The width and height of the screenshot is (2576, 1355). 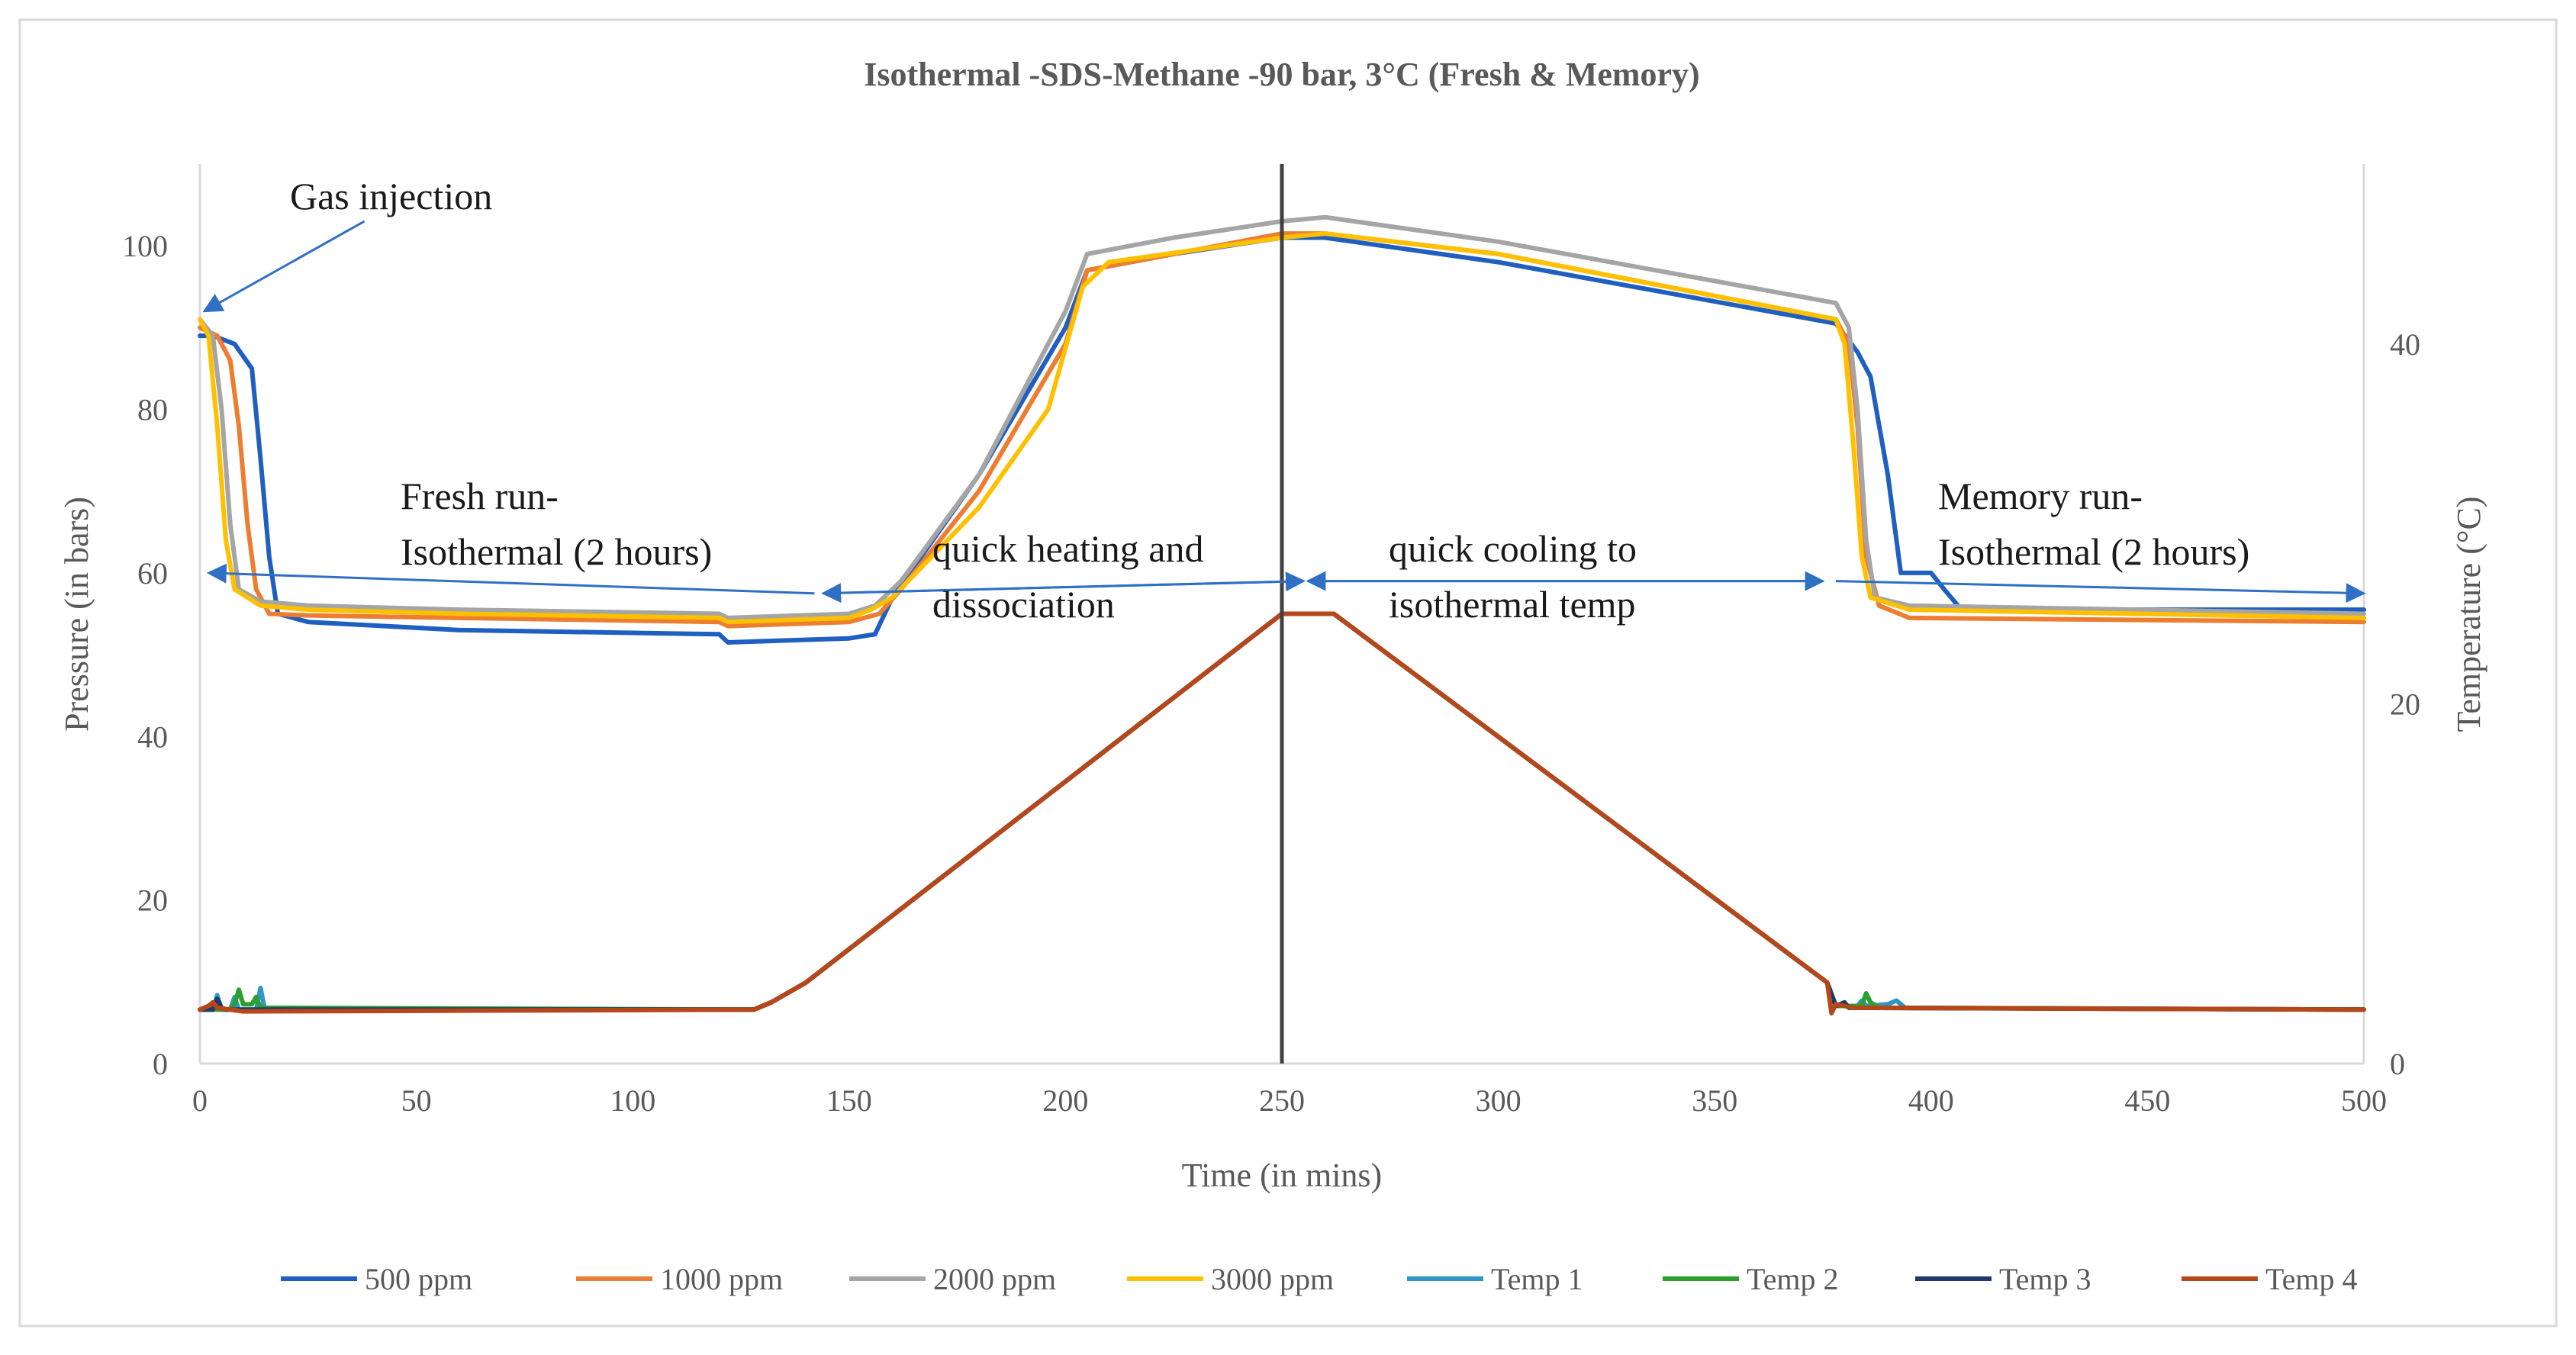 What do you see at coordinates (418, 1279) in the screenshot?
I see `legend-label-0: 500 ppm` at bounding box center [418, 1279].